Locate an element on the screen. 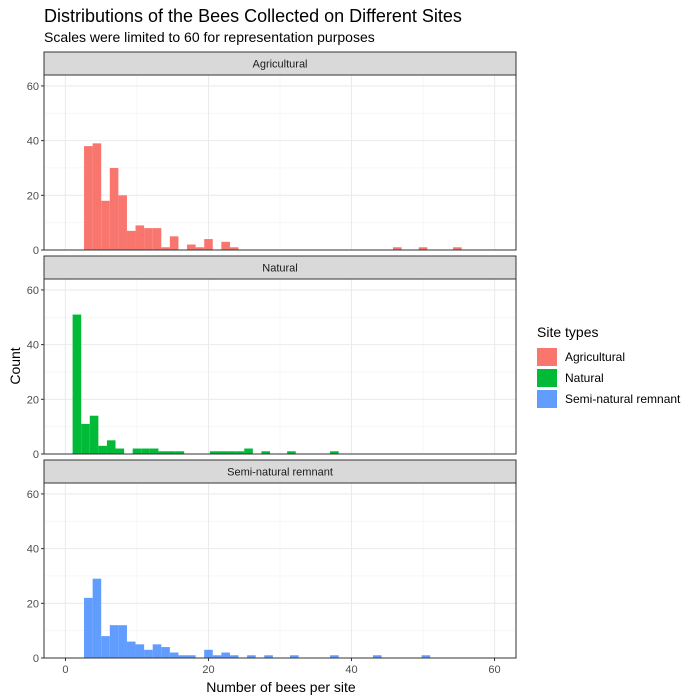 The image size is (700, 700). legend-title: Site types is located at coordinates (567, 332).